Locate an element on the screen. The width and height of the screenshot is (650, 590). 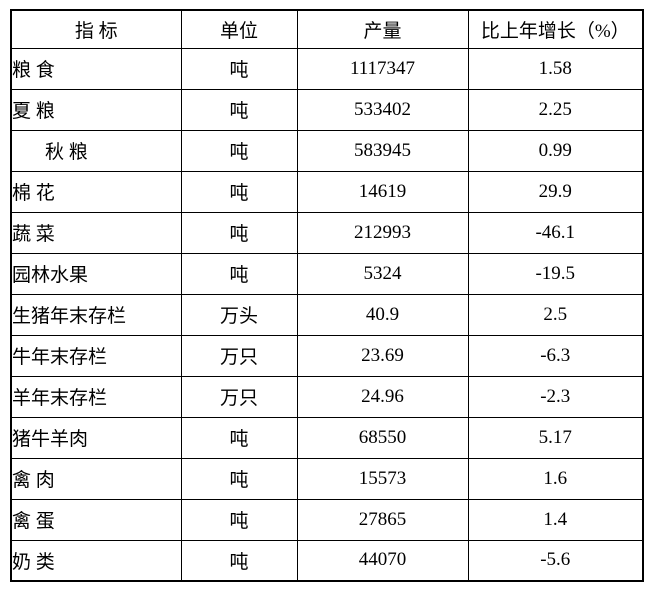
table-row: 禽 肉吨 15573 1.6 is located at coordinates (327, 478).